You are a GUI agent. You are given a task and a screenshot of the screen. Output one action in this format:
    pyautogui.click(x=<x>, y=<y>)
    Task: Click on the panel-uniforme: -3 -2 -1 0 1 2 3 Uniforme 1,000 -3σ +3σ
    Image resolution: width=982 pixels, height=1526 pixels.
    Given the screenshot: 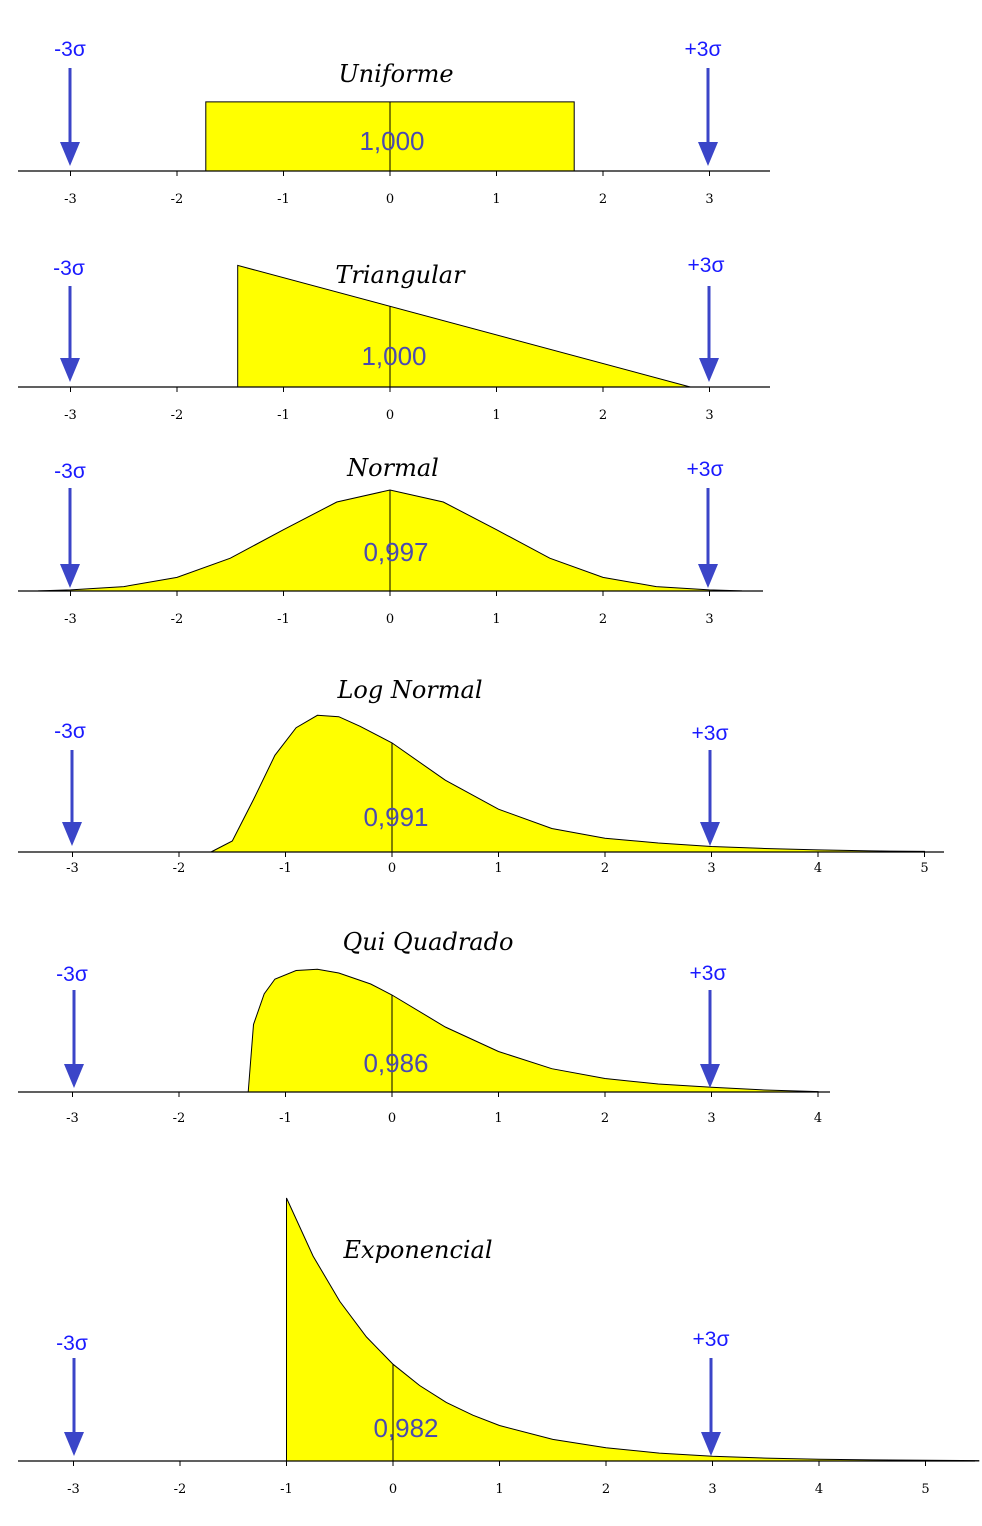 What is the action you would take?
    pyautogui.click(x=394, y=122)
    